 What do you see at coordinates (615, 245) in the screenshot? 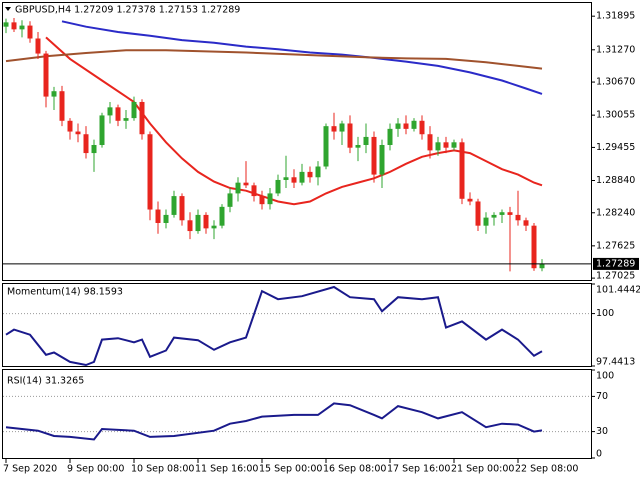
I see `y-tick-label: 1.27625` at bounding box center [615, 245].